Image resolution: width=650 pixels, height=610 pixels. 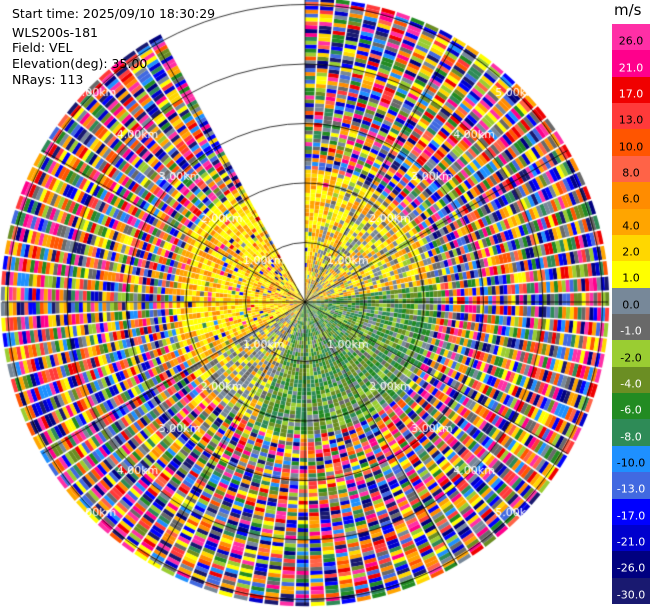 I want to click on colorbar-tick-label: -17.0, so click(x=631, y=516).